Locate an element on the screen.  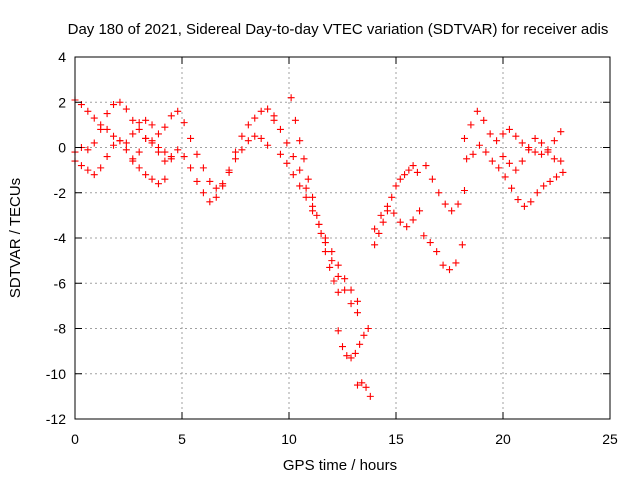
x-tick-labels: 0 5 10 15 20 25 is located at coordinates (344, 439).